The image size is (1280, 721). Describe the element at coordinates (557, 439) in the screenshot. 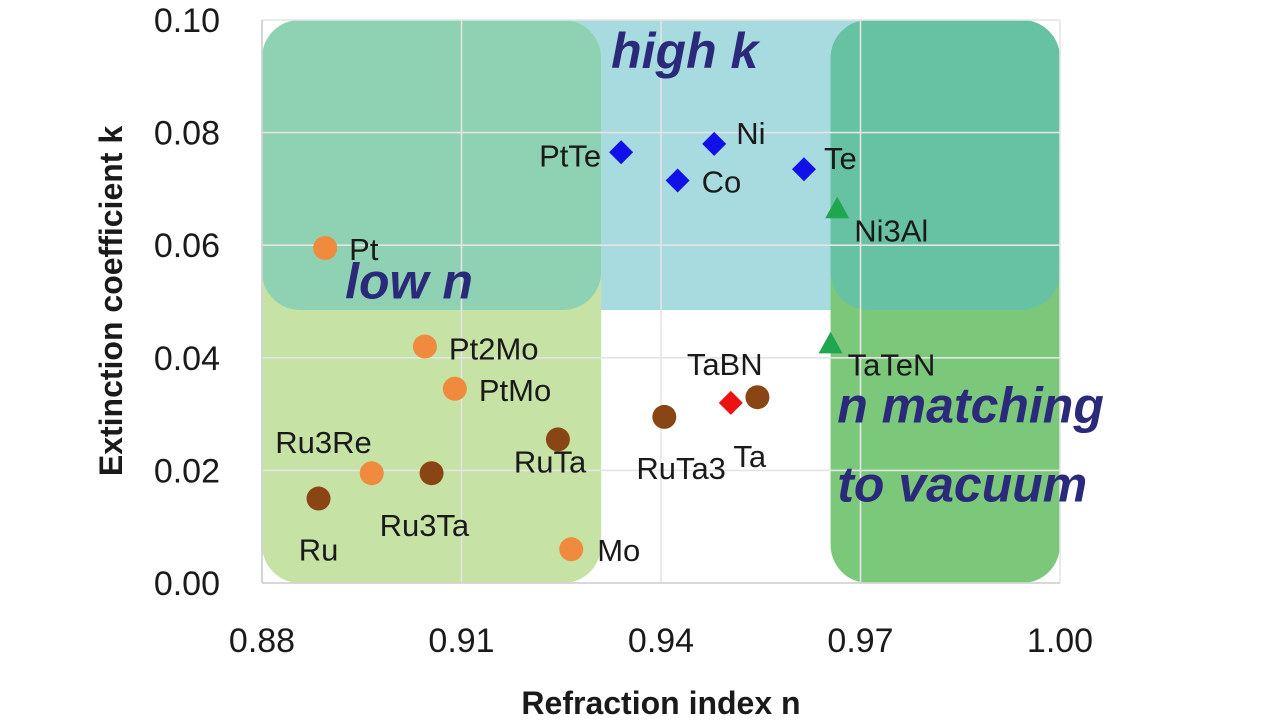

I see `marker-ruta` at that location.